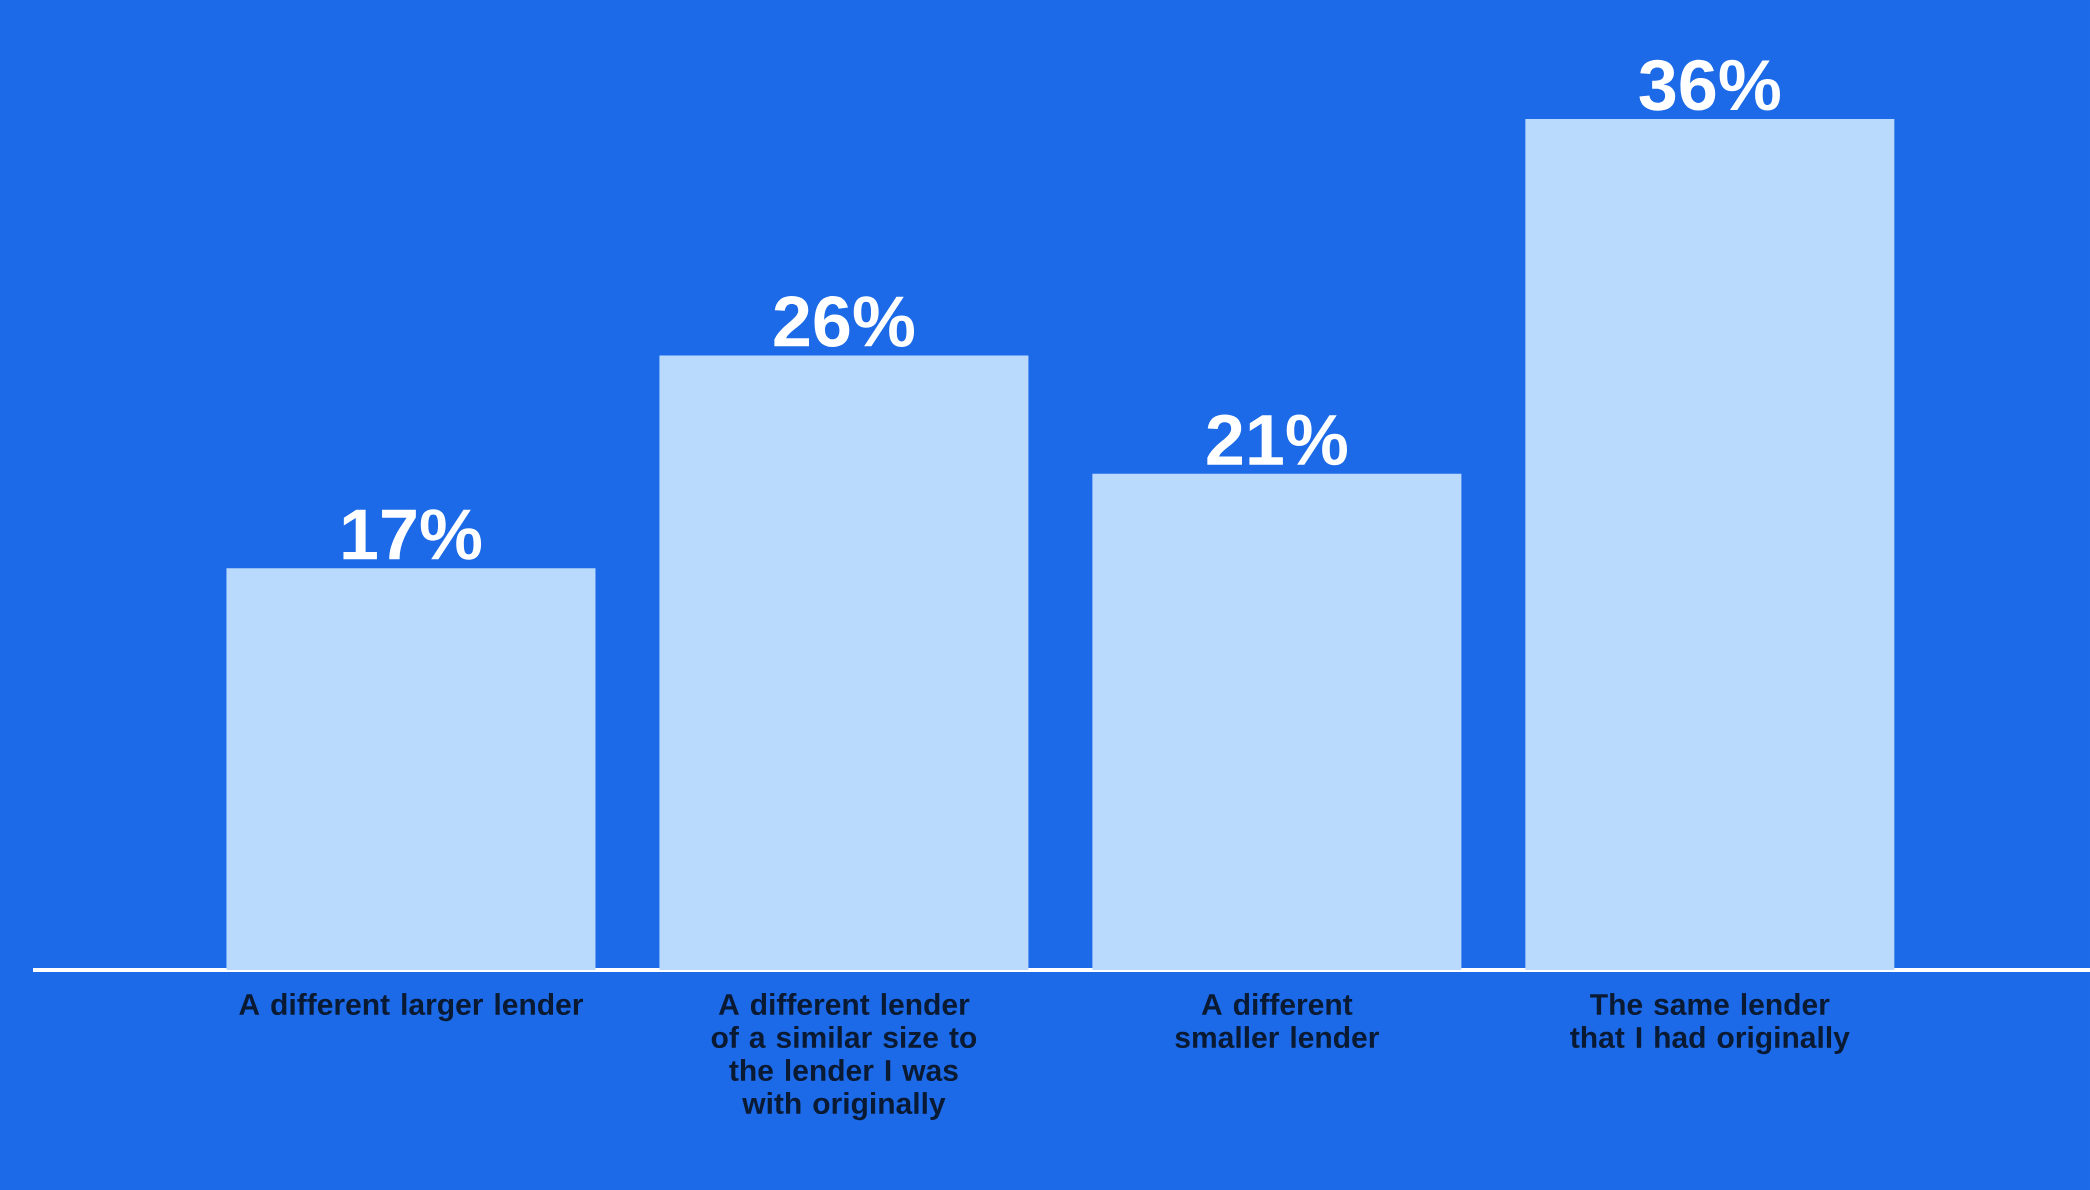  I want to click on x-tick-label: A different larger lender, so click(411, 1007).